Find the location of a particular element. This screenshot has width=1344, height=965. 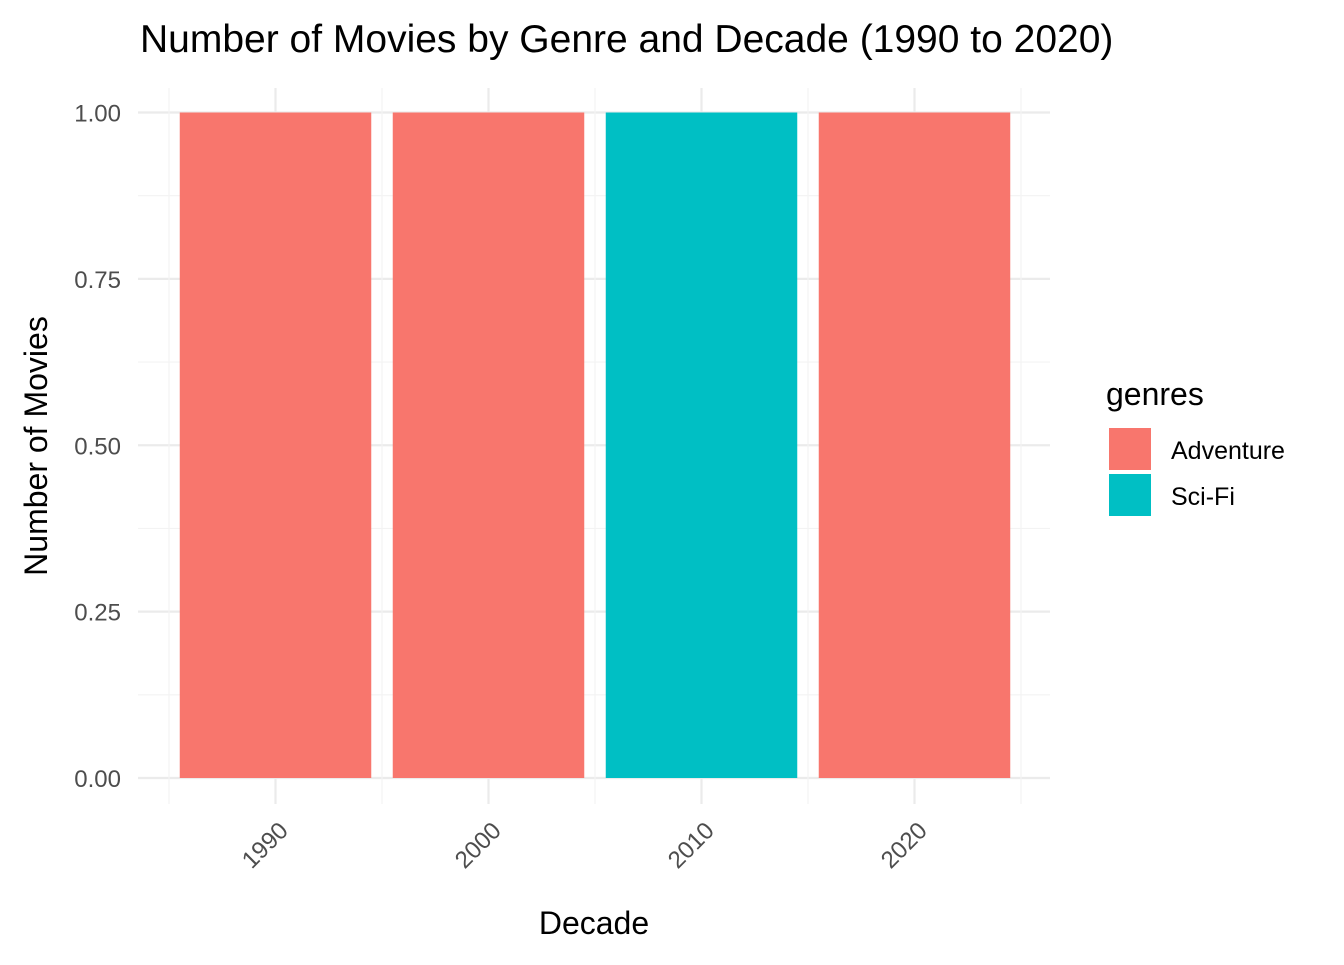

x-axis-ticks: 1990 2000 2010 2020 is located at coordinates (585, 845).